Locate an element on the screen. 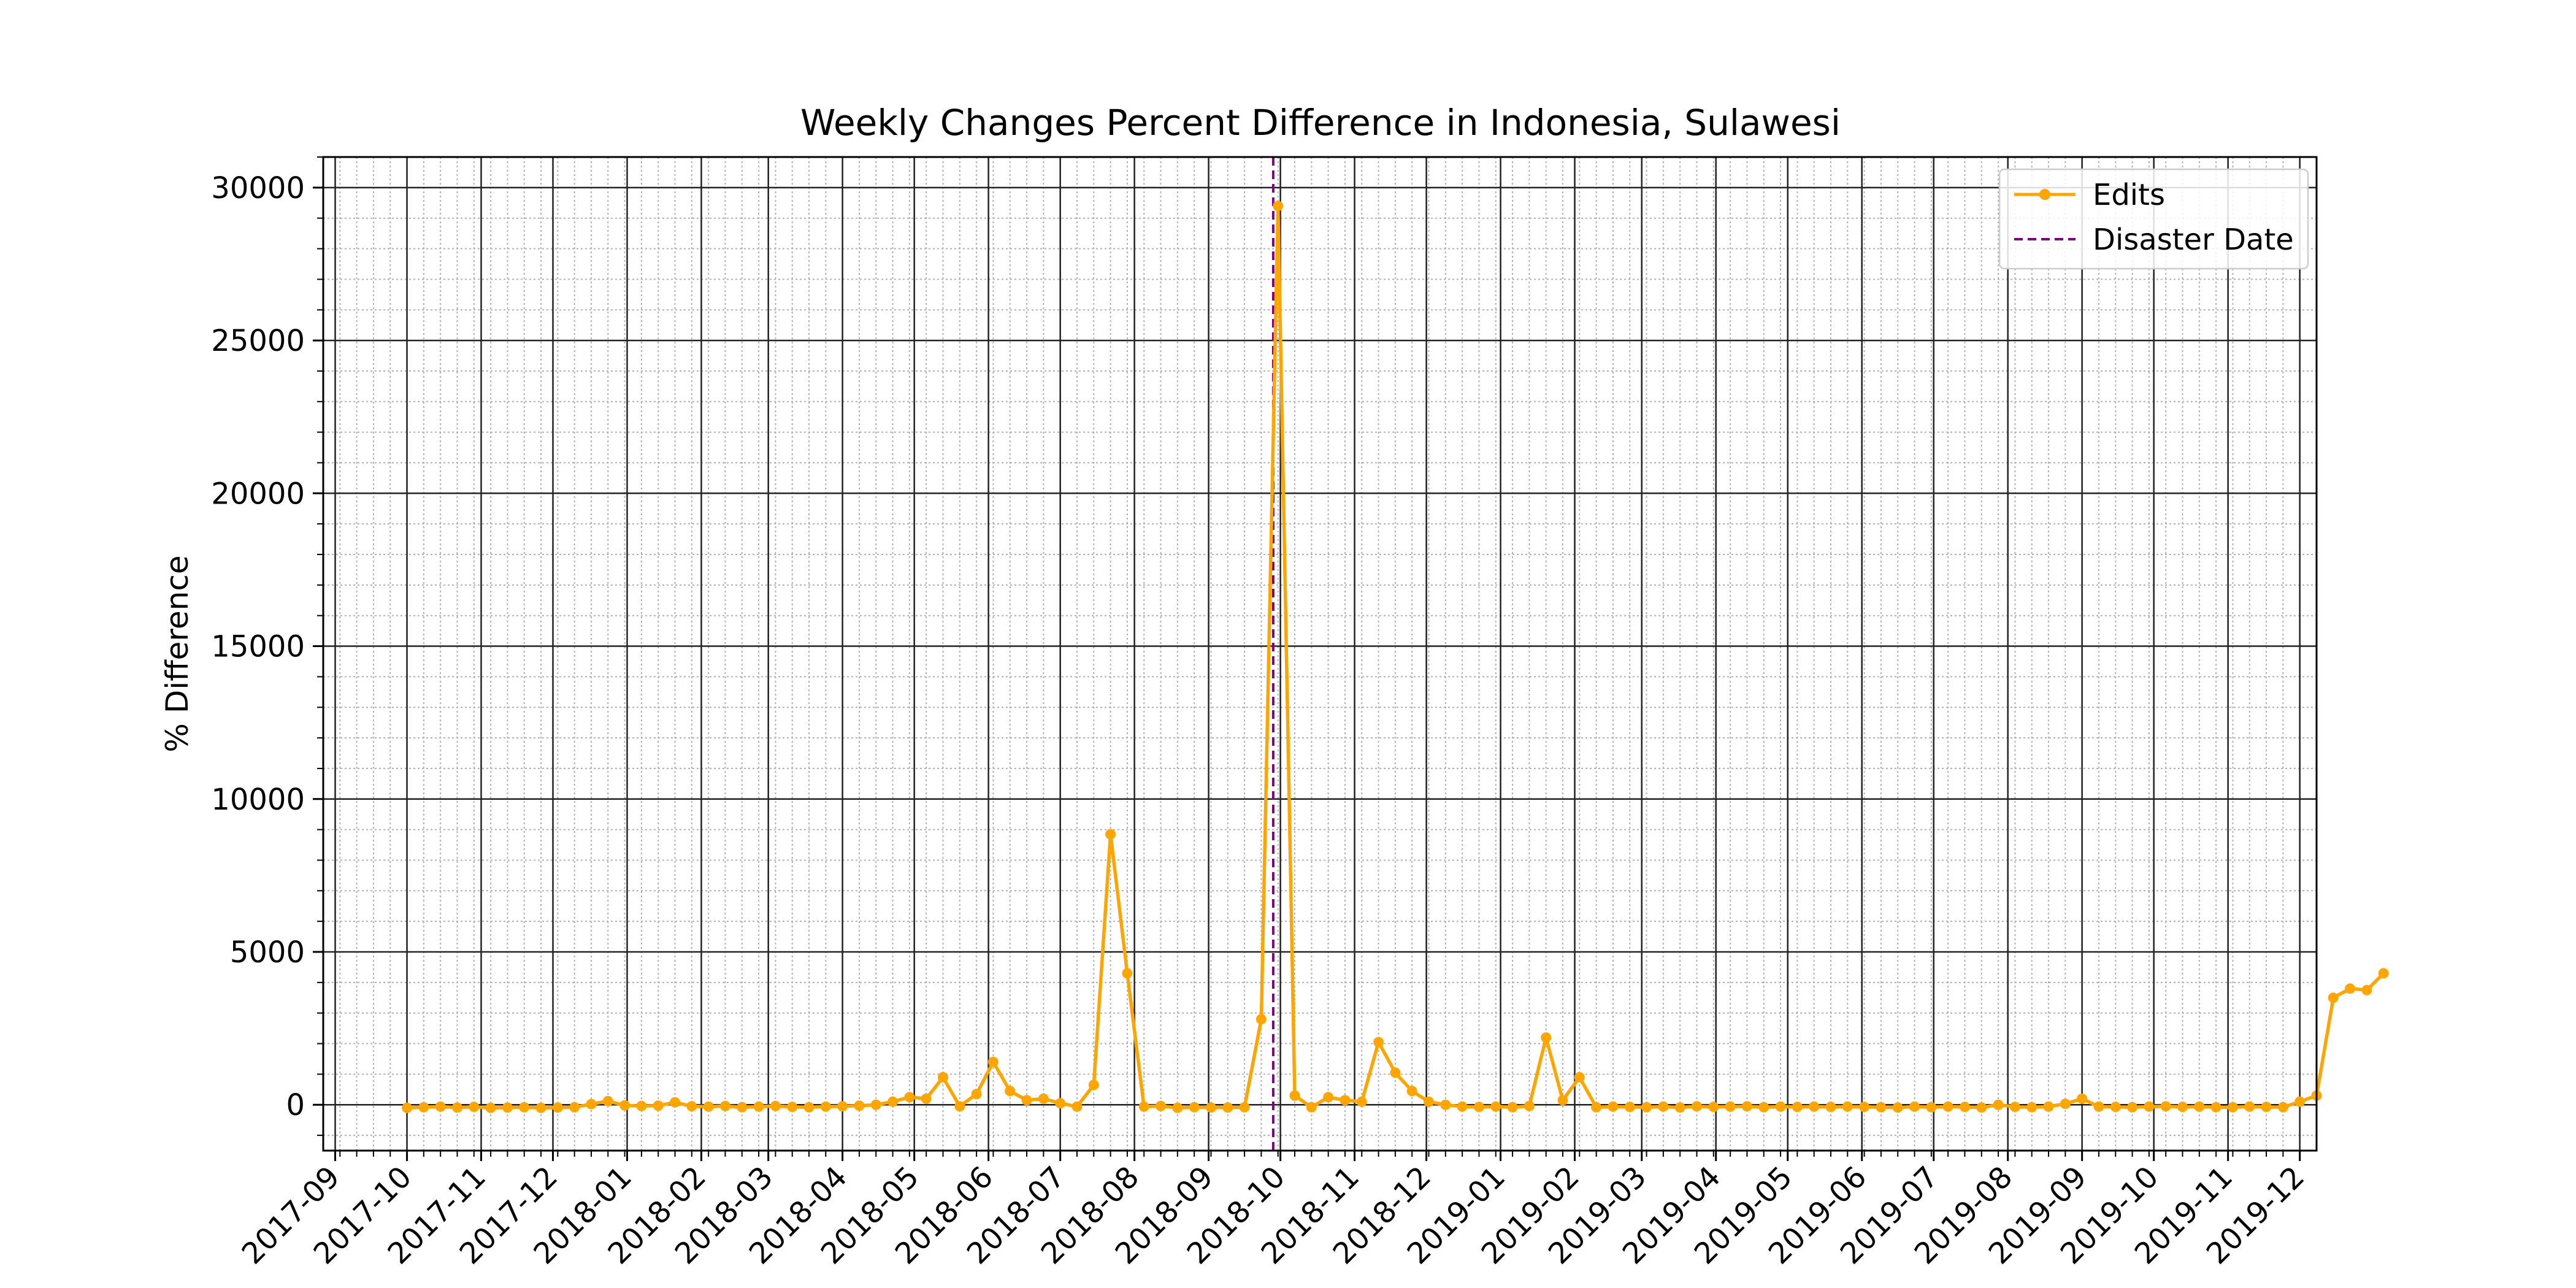 The height and width of the screenshot is (1288, 2576). y-axis-label: % Difference is located at coordinates (177, 653).